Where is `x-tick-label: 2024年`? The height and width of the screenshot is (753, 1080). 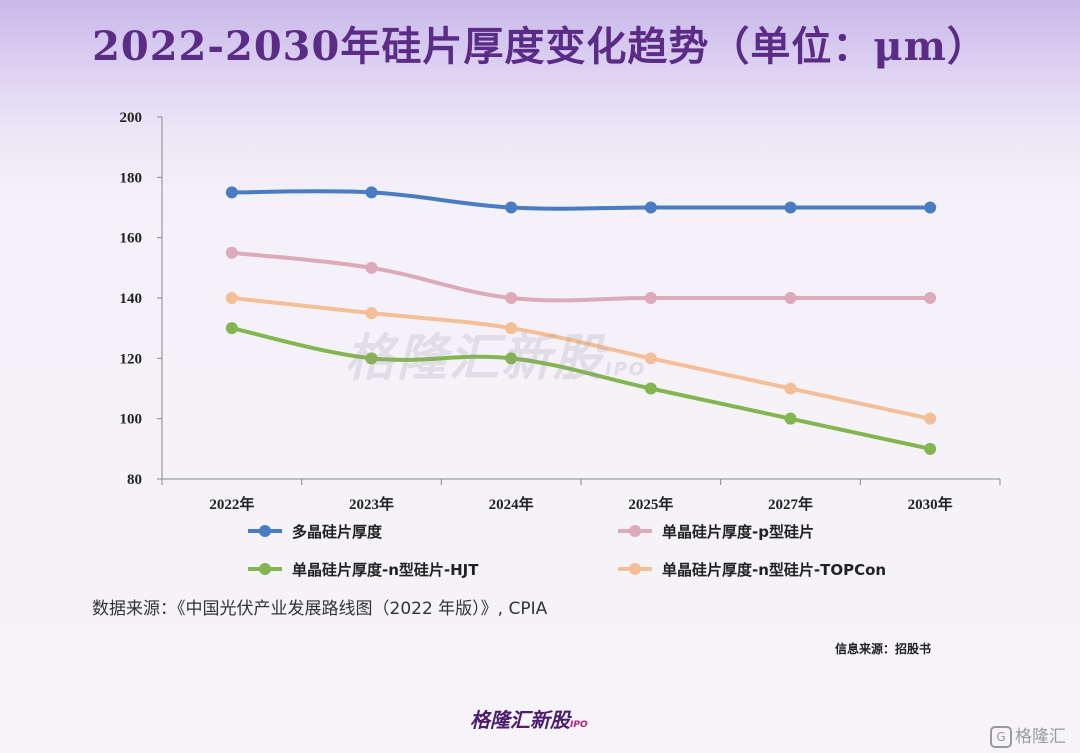 x-tick-label: 2024年 is located at coordinates (511, 504).